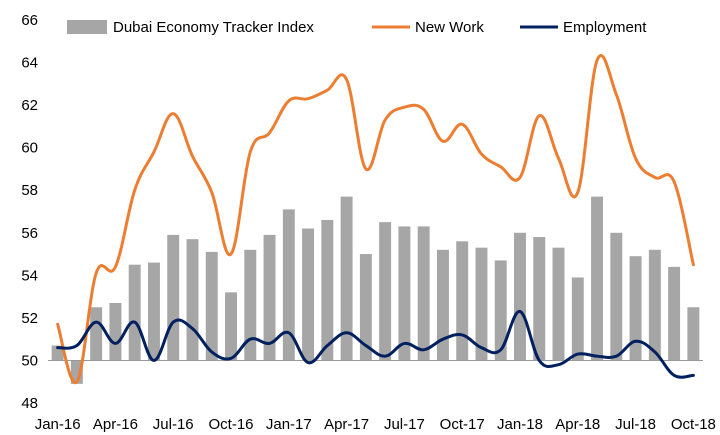  What do you see at coordinates (87, 27) in the screenshot?
I see `legend-swatch-economy-tracker` at bounding box center [87, 27].